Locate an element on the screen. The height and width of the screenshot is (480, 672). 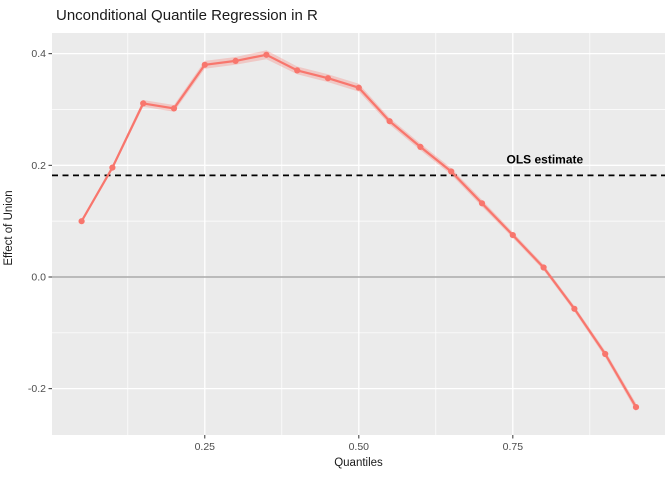
y-tick-label: 0.4 is located at coordinates (38, 54).